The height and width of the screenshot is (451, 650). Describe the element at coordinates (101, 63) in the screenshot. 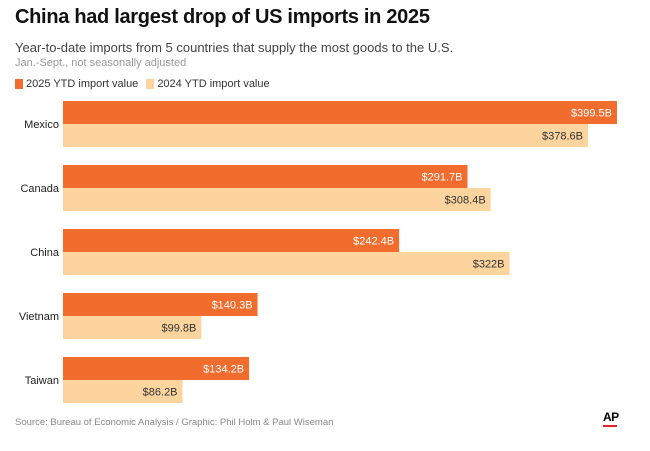

I see `chart-note: Jan.-Sept., not seasonally adjusted` at that location.